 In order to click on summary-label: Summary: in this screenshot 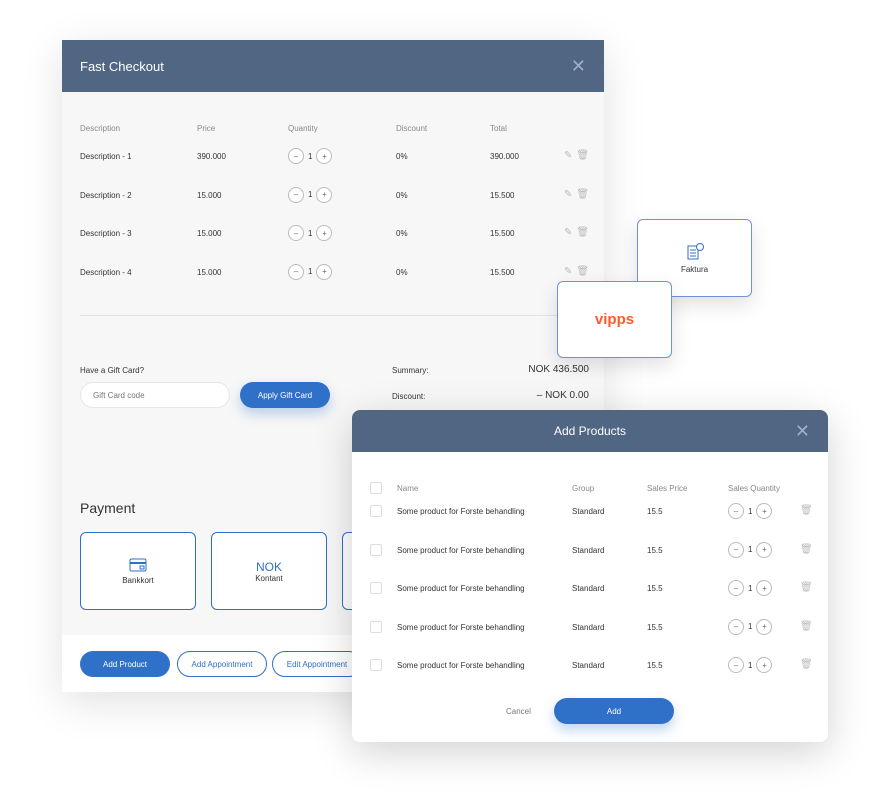, I will do `click(410, 370)`.